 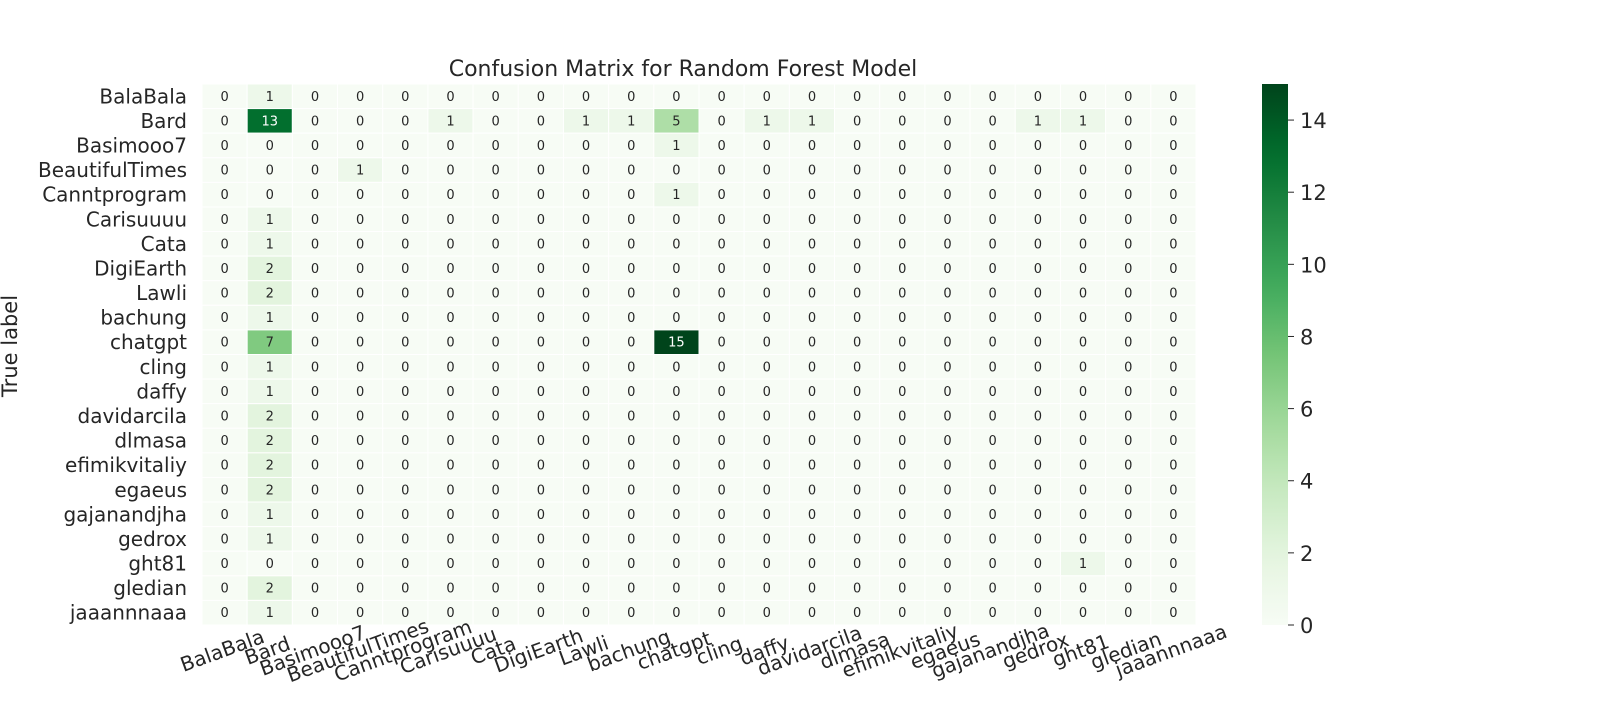 I want to click on y-tick-label: Cata, so click(x=164, y=244).